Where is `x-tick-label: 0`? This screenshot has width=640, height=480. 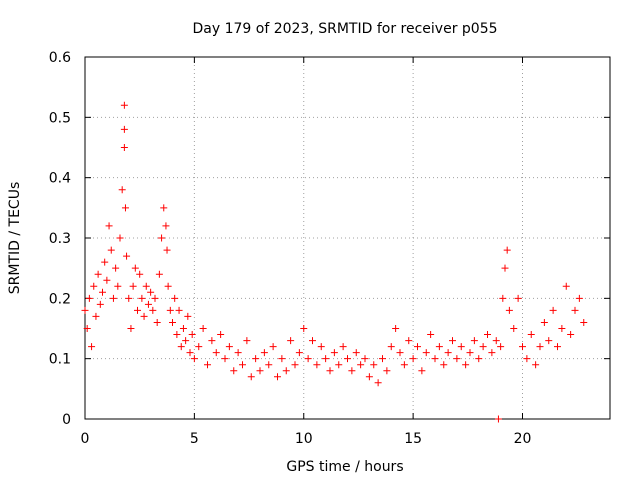 x-tick-label: 0 is located at coordinates (85, 439).